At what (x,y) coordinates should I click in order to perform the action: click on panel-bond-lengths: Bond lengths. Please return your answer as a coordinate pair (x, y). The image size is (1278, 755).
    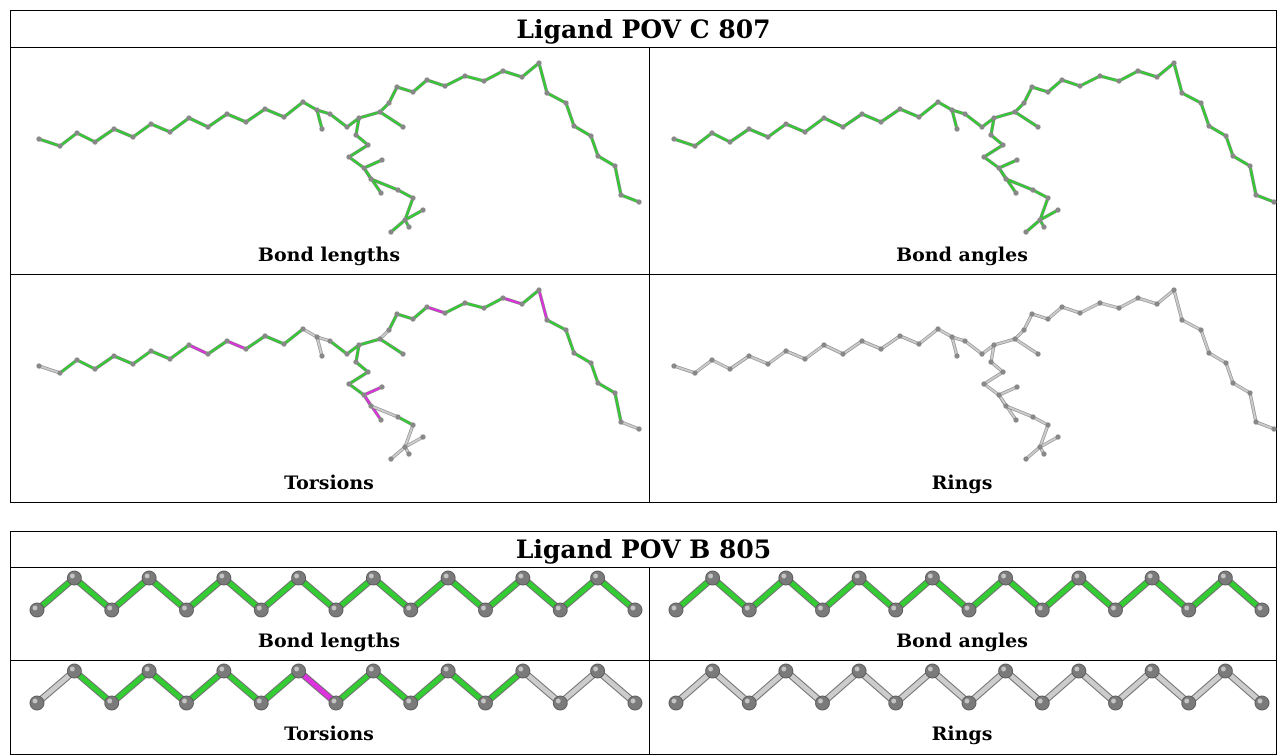
    Looking at the image, I should click on (330, 614).